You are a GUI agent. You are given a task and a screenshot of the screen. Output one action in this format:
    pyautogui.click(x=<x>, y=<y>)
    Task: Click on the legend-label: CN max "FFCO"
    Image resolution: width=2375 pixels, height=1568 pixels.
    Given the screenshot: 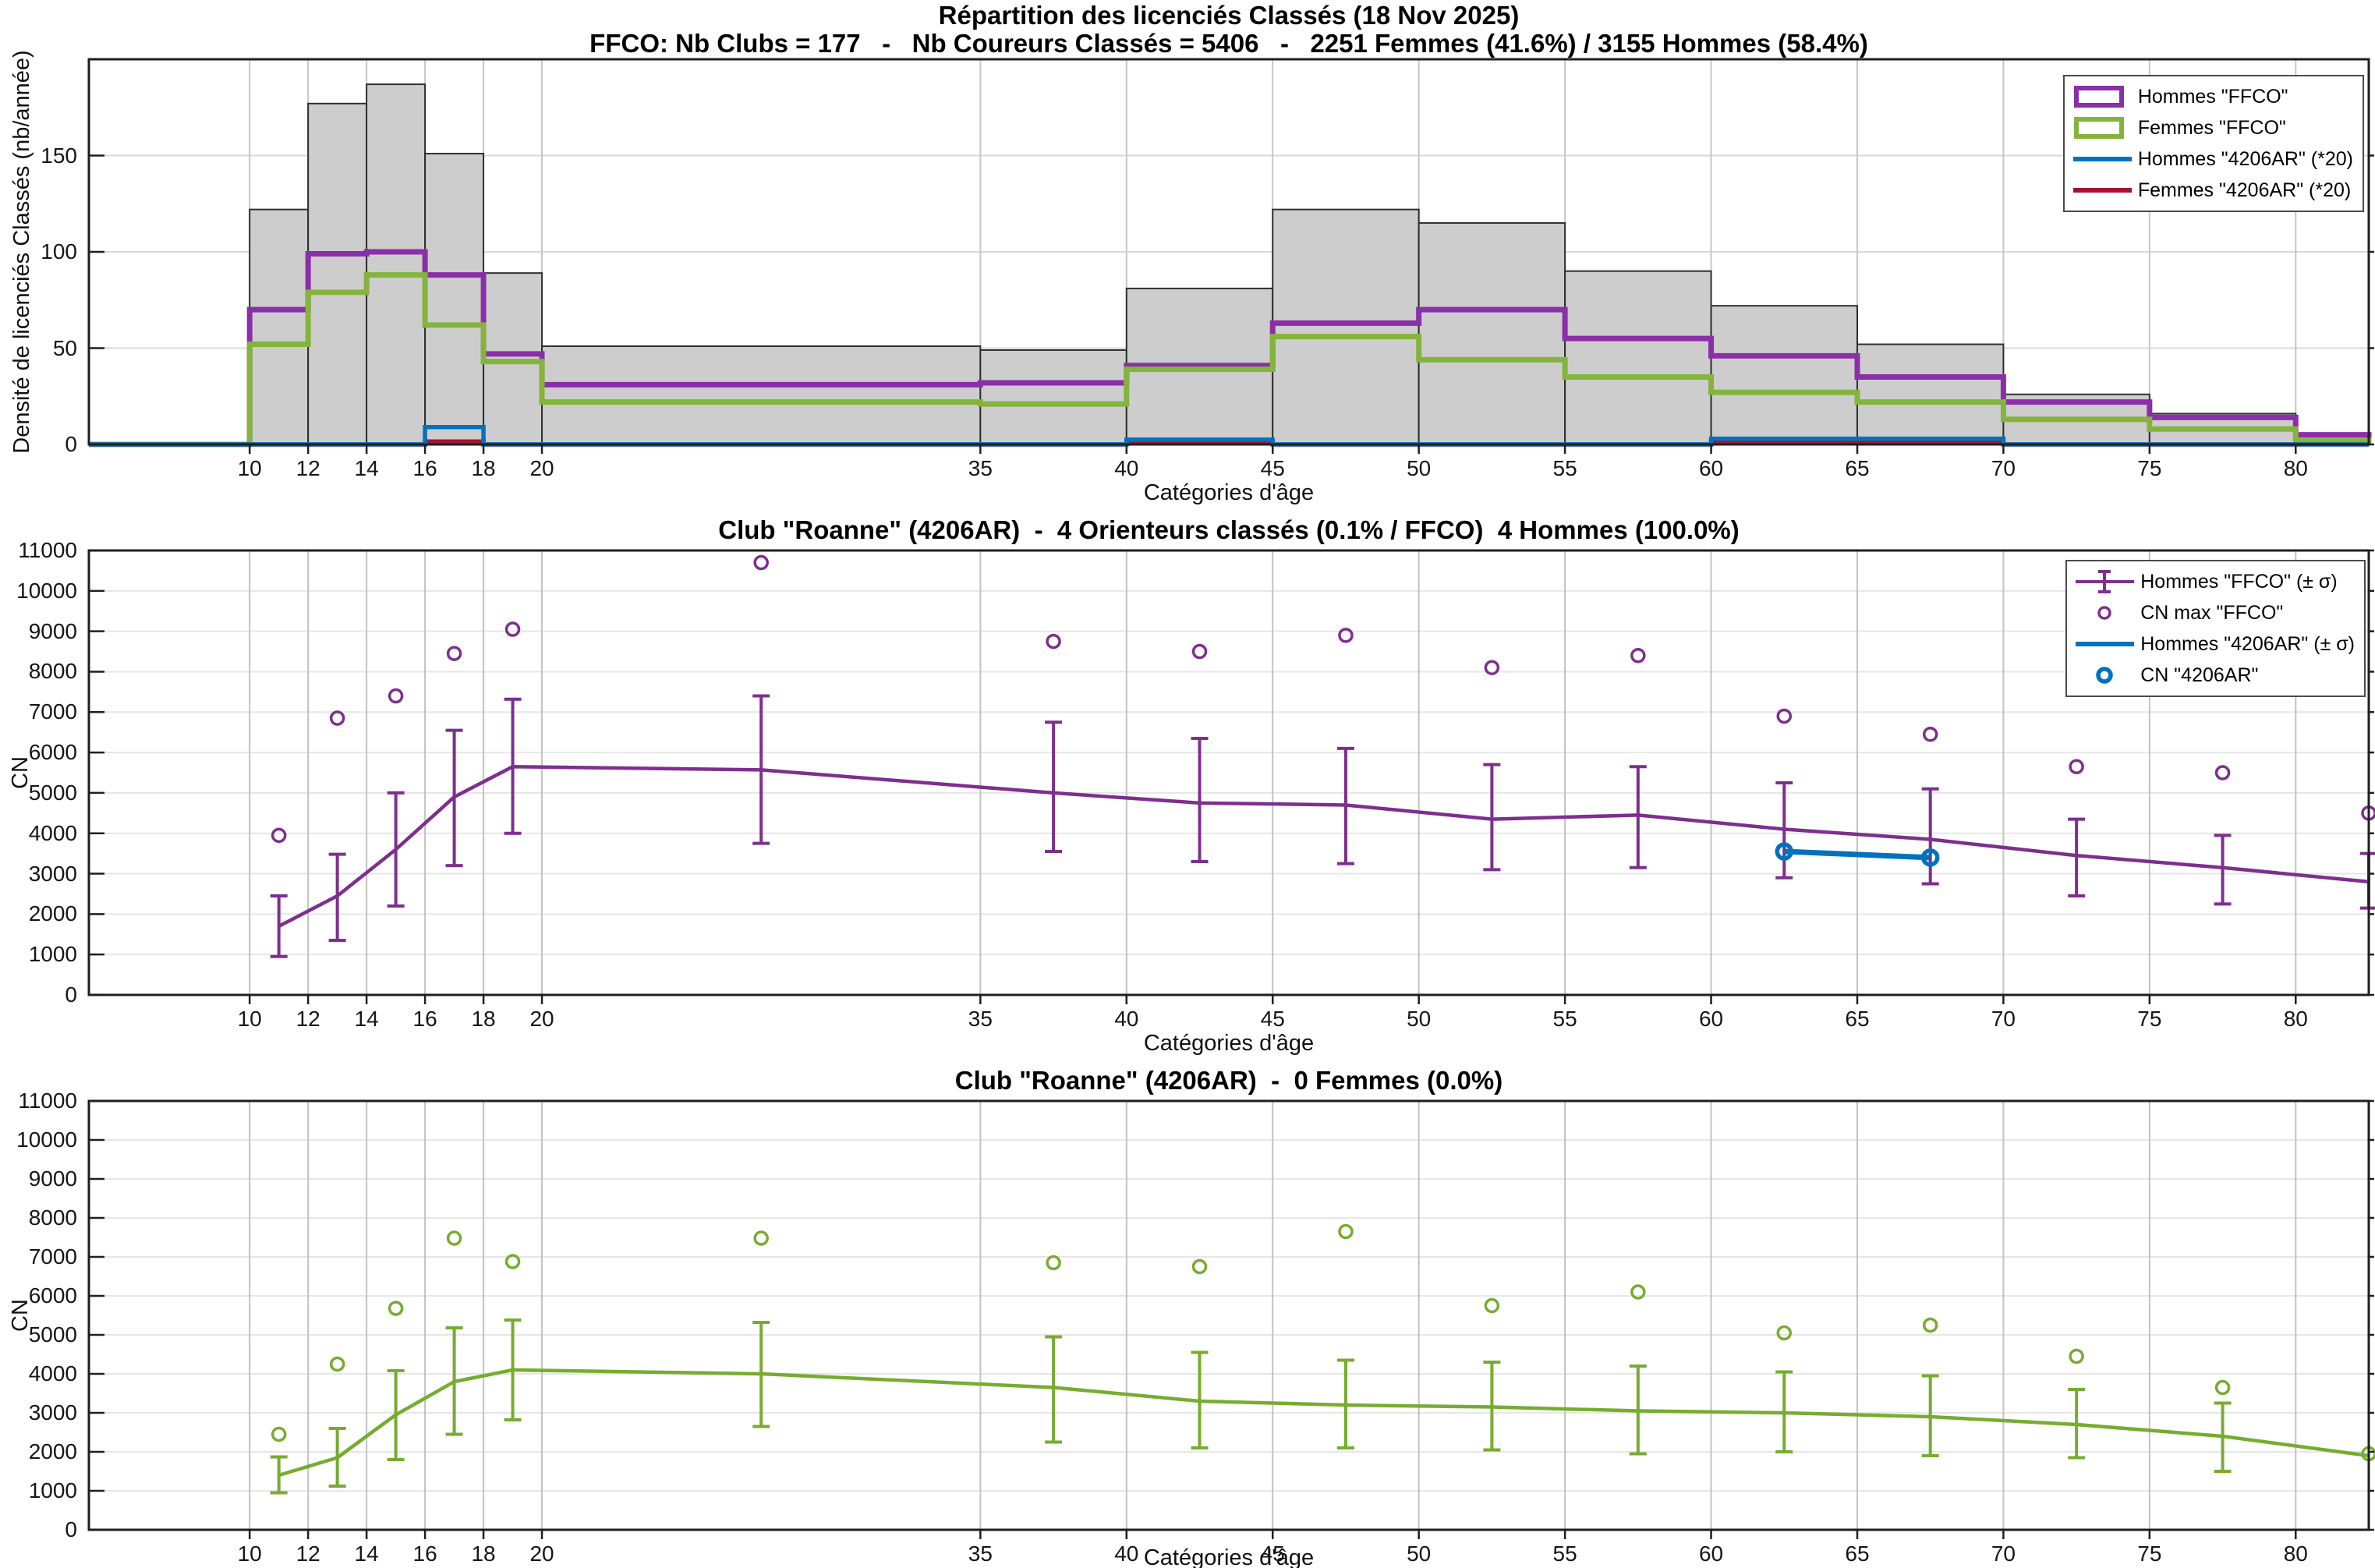 What is the action you would take?
    pyautogui.click(x=2212, y=612)
    